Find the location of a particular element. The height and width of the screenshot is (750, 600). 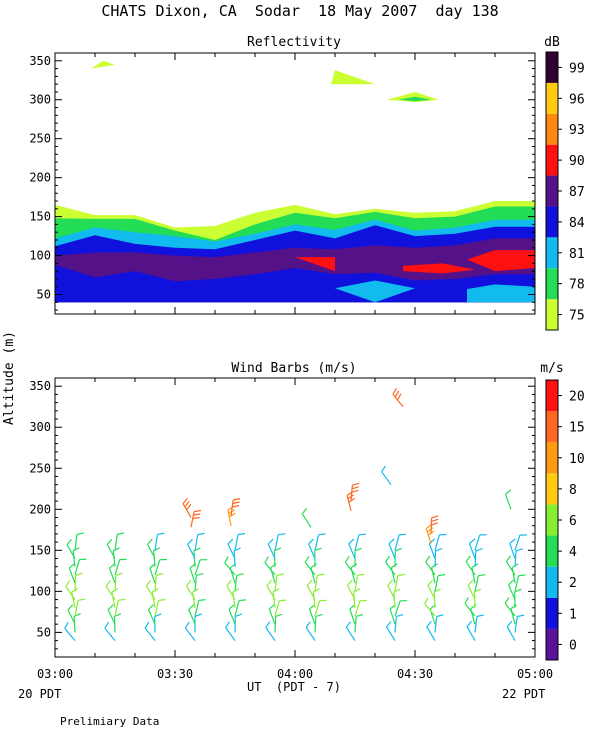

y-tick-label: 50 is located at coordinates (44, 295).